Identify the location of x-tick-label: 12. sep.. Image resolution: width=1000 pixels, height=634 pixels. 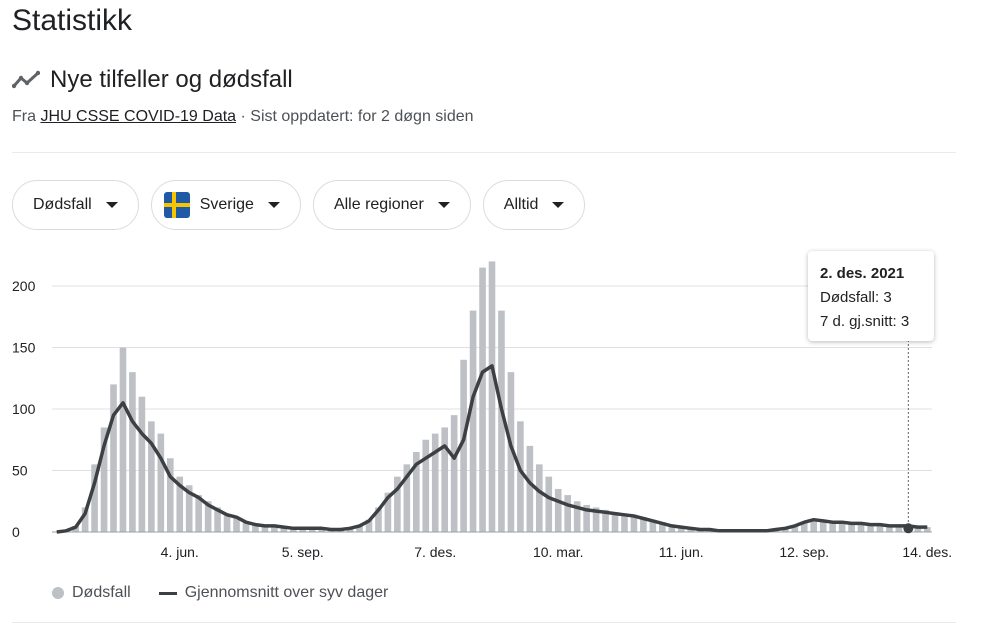
(804, 552).